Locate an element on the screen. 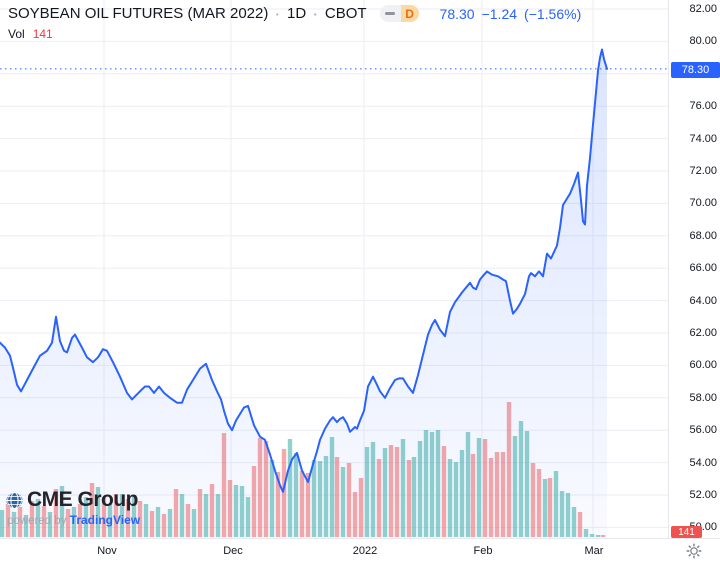  price-axis-label: 82.00 is located at coordinates (703, 9).